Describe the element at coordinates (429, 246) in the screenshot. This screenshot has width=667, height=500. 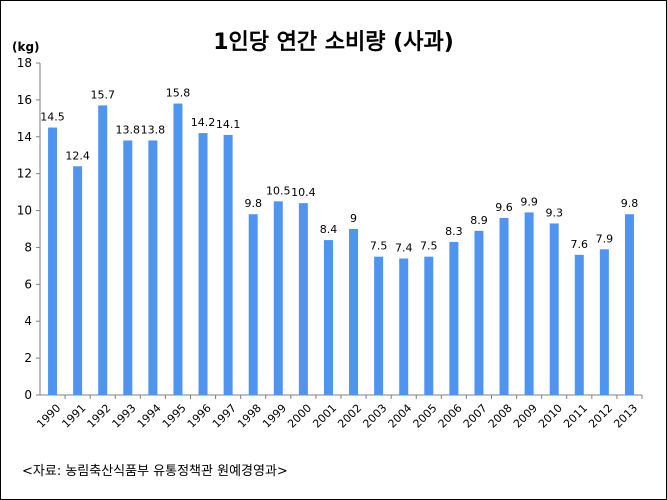
I see `data-label-2005: 7.5` at that location.